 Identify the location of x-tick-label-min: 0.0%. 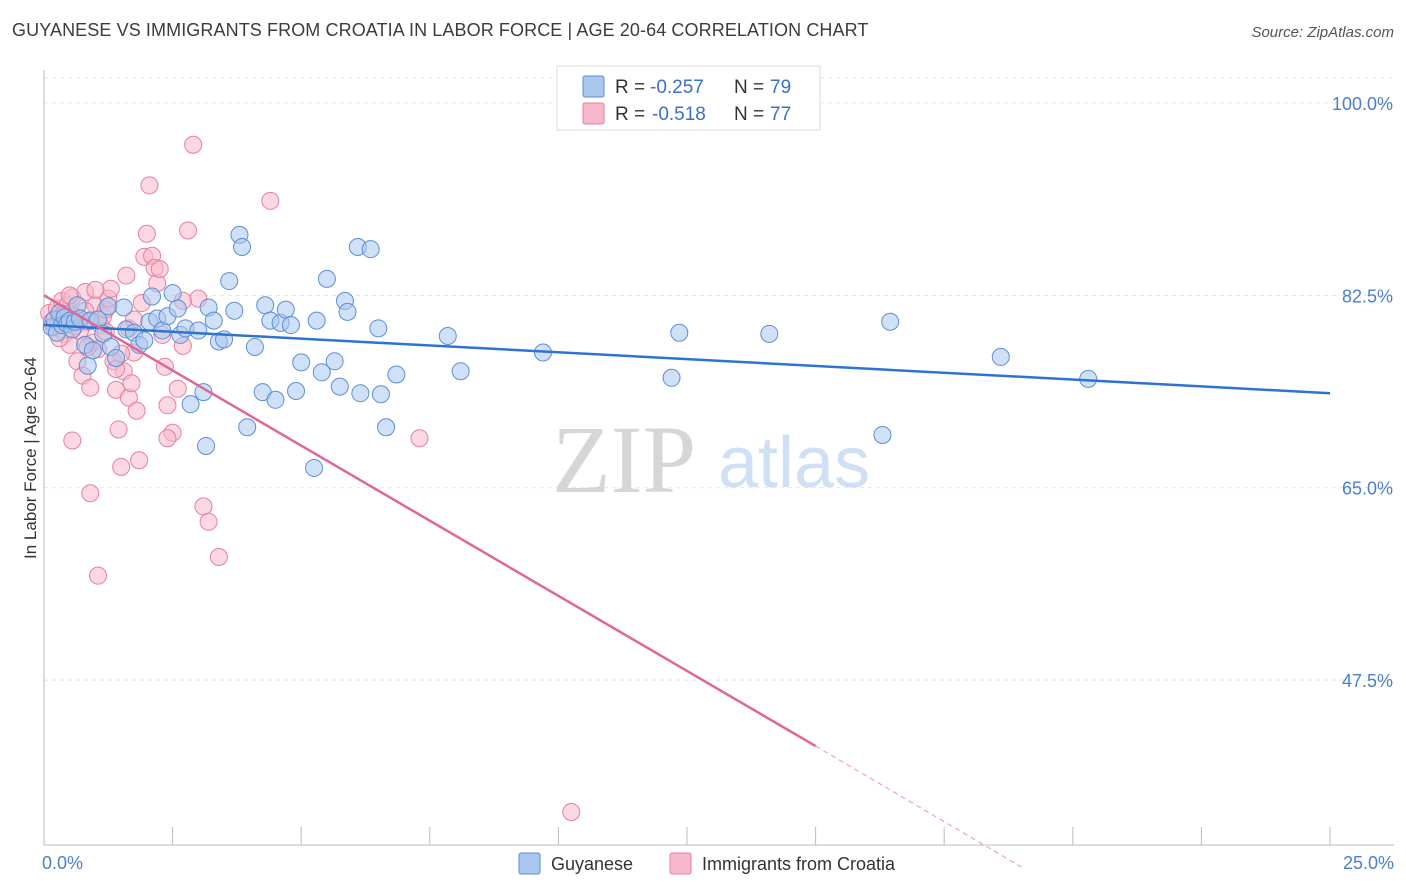
(62, 863).